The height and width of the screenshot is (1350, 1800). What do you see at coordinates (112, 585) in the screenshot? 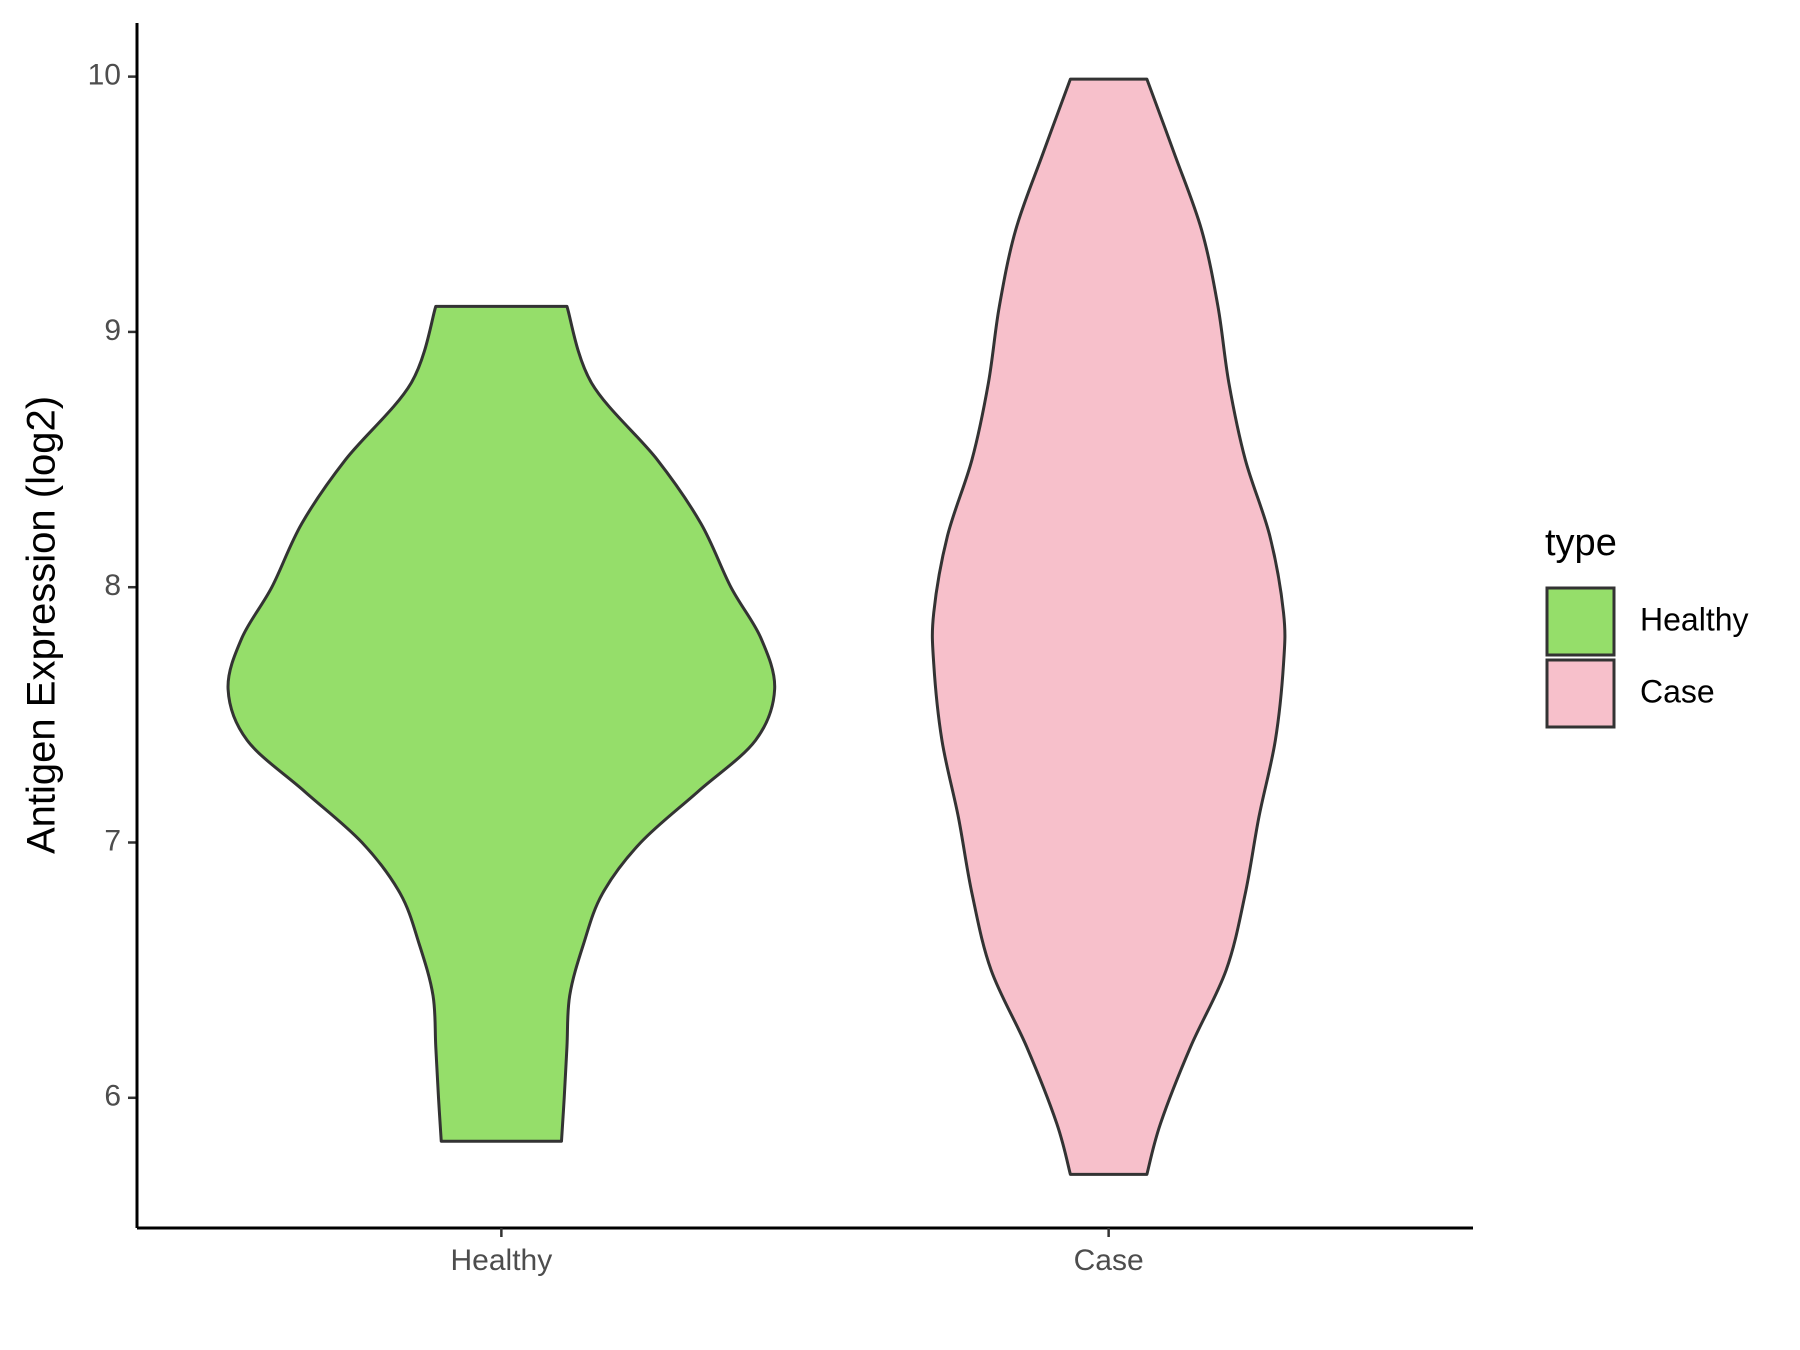
I see `y-tick-label: 8` at bounding box center [112, 585].